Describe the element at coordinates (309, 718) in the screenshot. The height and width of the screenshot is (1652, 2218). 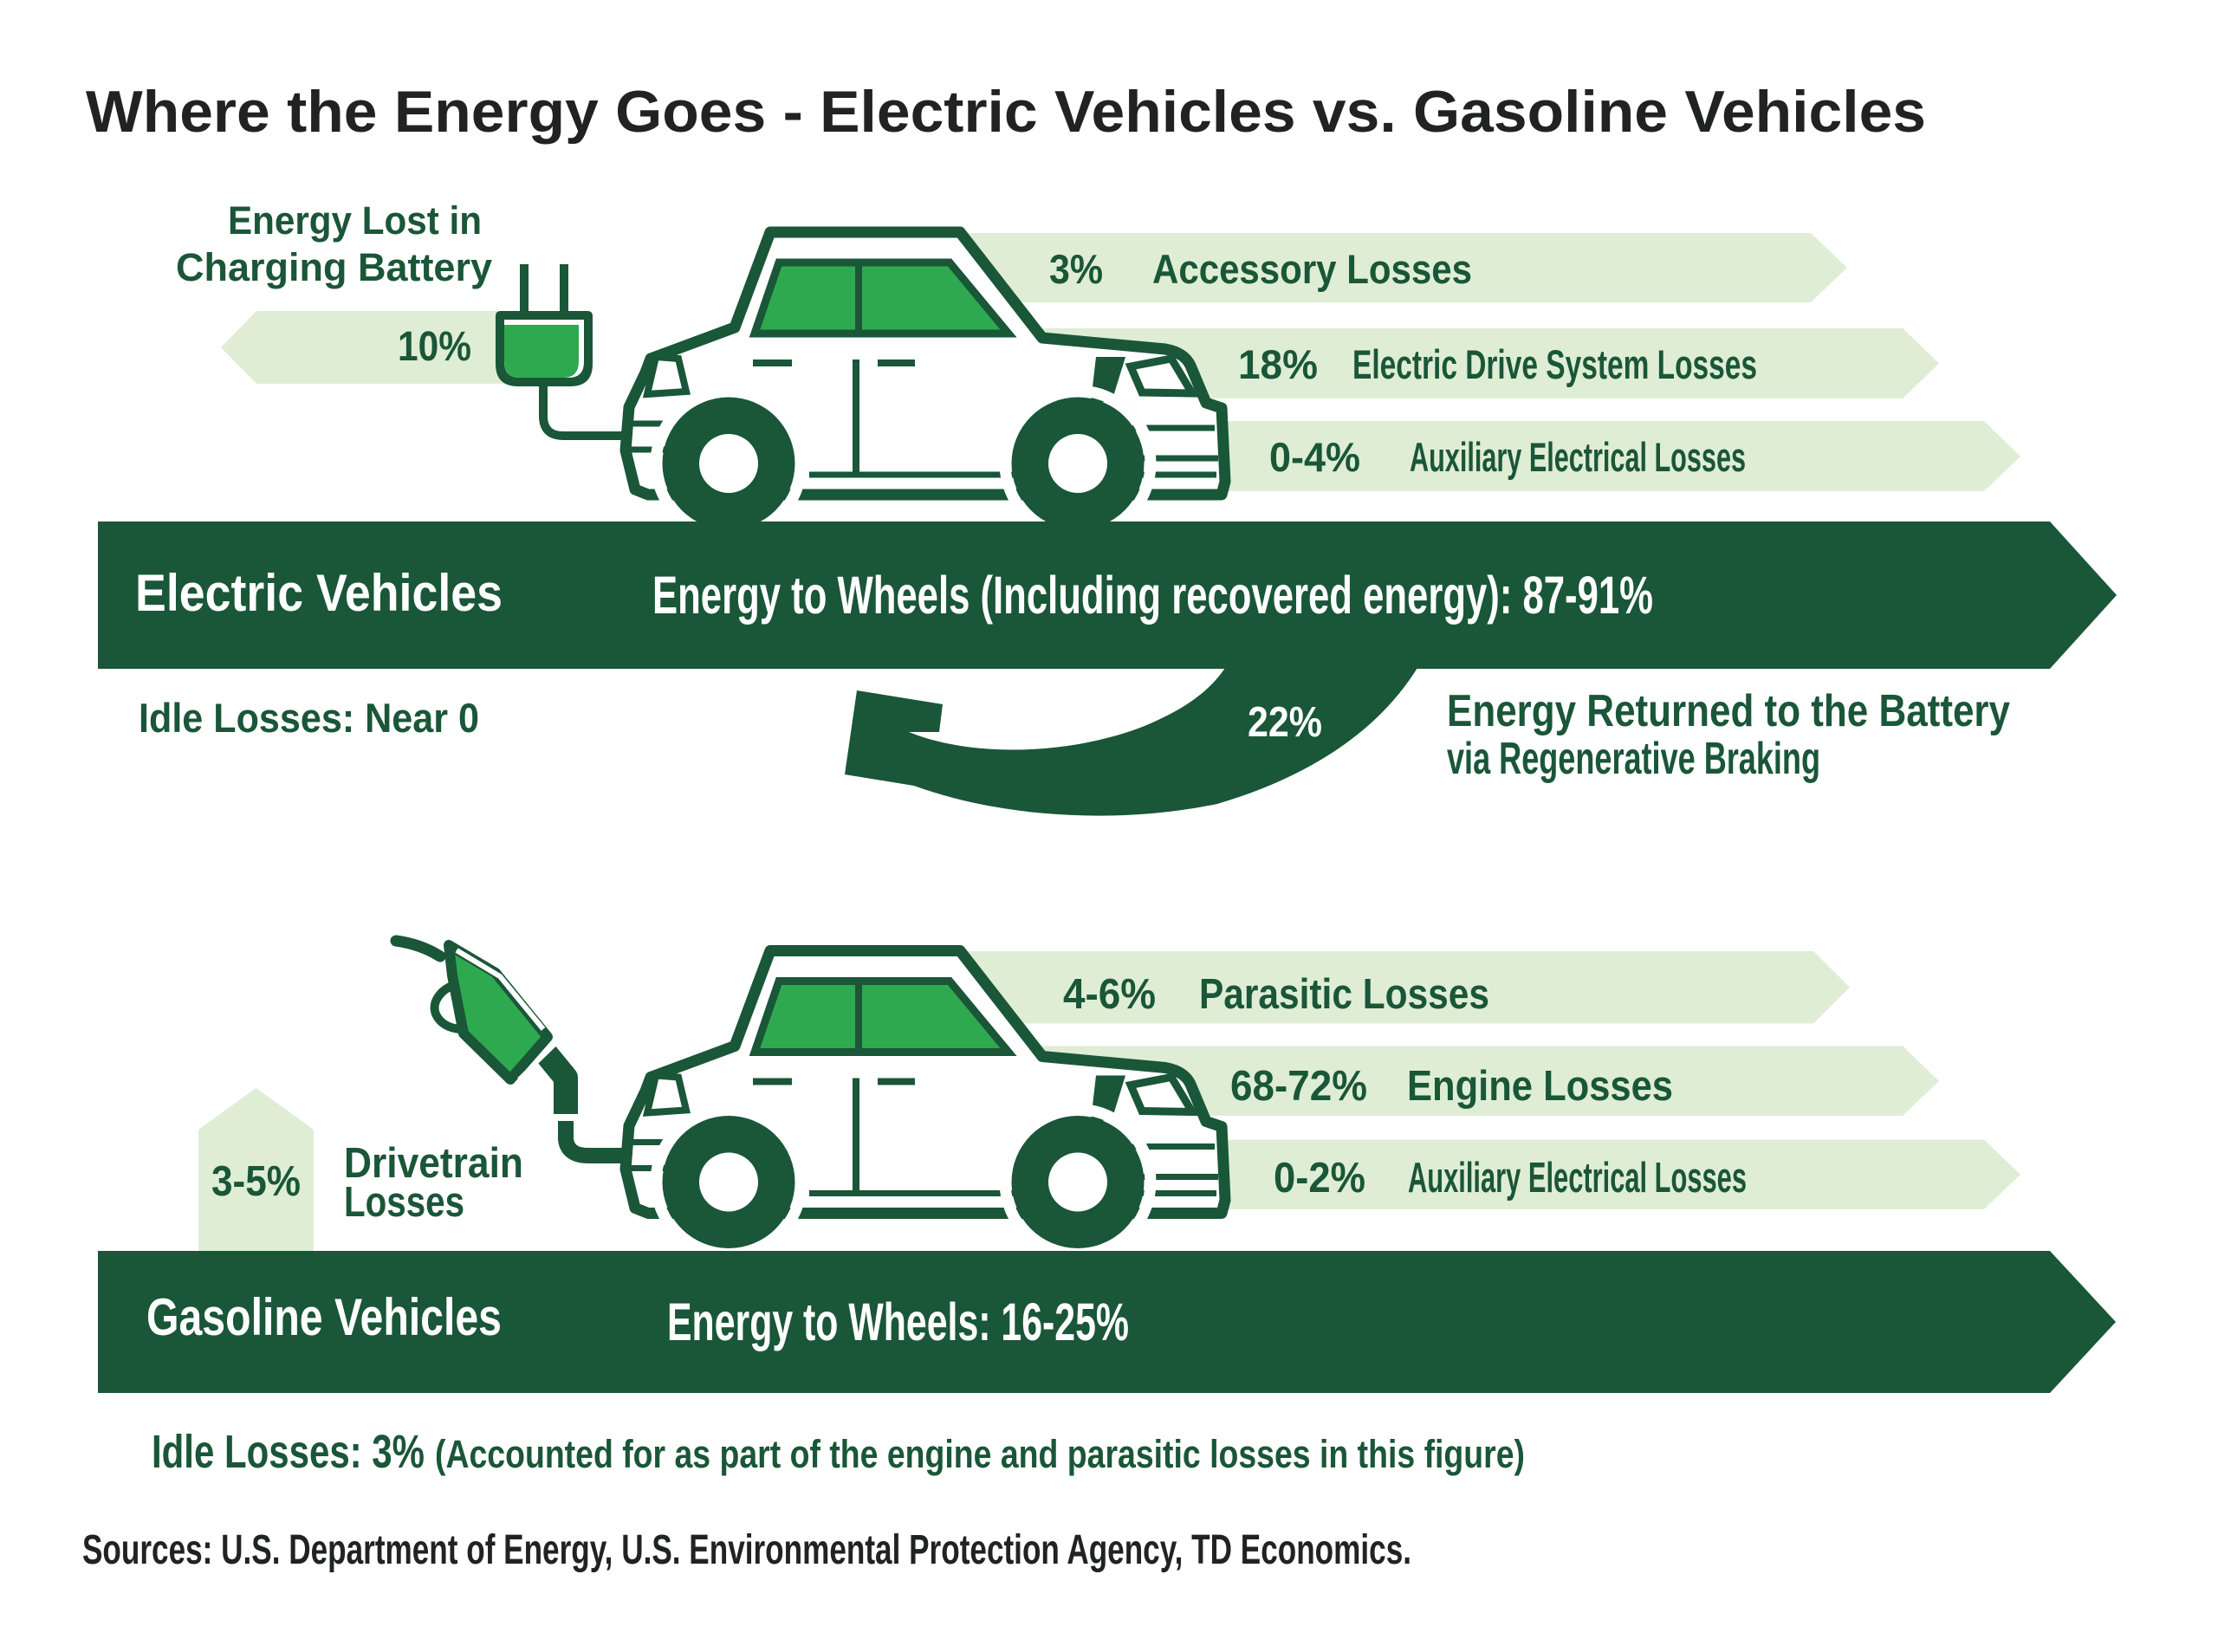
I see `svg-text: Idle Losses: Near 0` at that location.